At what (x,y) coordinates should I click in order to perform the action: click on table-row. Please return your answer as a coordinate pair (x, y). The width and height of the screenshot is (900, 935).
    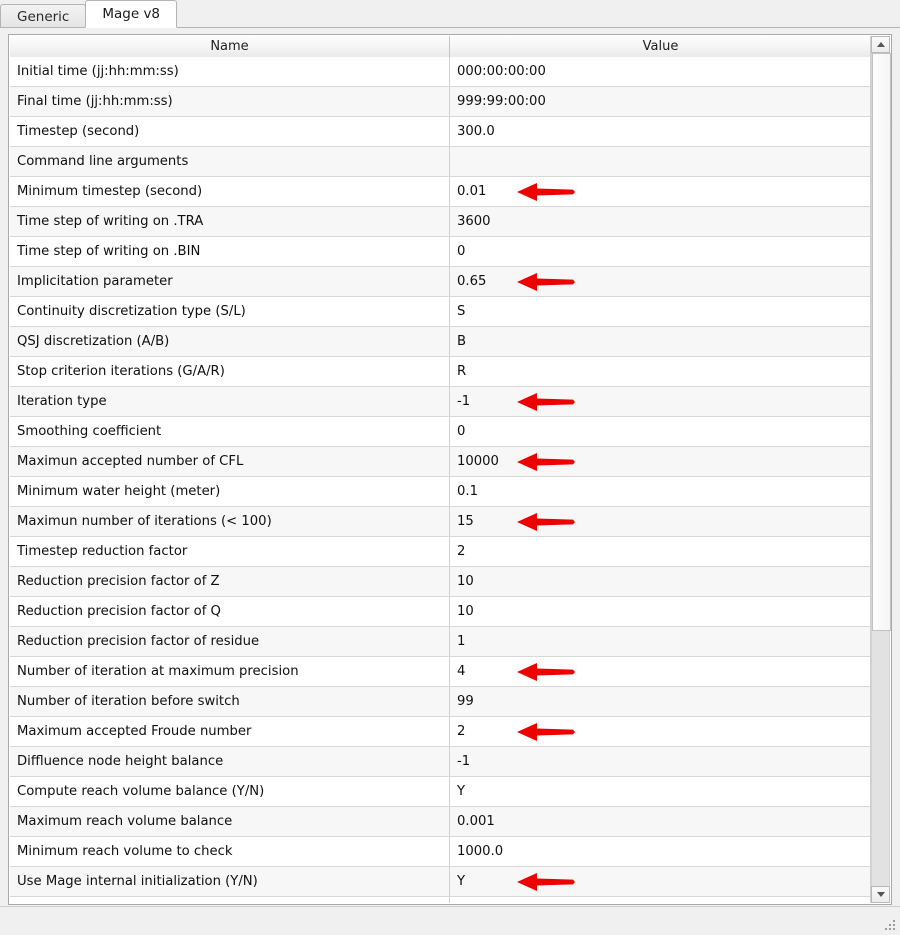
    Looking at the image, I should click on (441, 900).